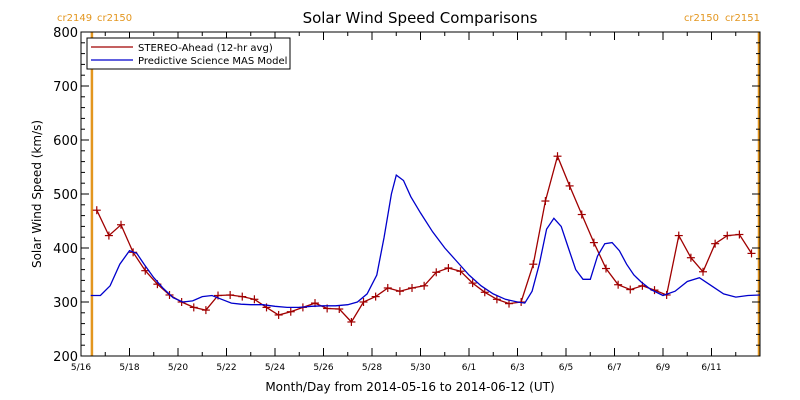 The height and width of the screenshot is (400, 800). What do you see at coordinates (212, 61) in the screenshot?
I see `legend-label-mas: Predictive Science MAS Model` at bounding box center [212, 61].